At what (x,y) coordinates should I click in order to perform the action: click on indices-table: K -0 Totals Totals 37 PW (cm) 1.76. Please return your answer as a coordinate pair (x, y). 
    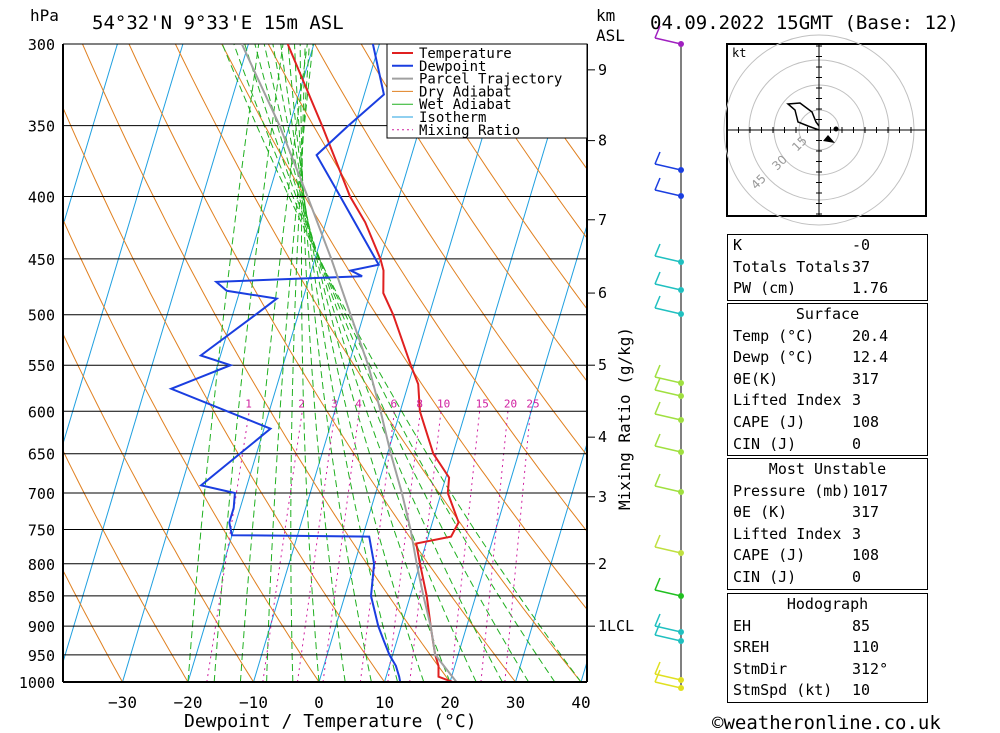
    Looking at the image, I should click on (827, 267).